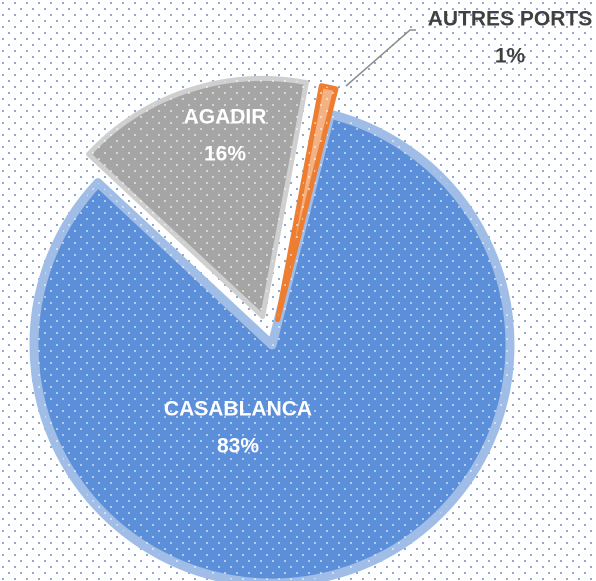  Describe the element at coordinates (510, 56) in the screenshot. I see `slice-value-label: 1%` at that location.